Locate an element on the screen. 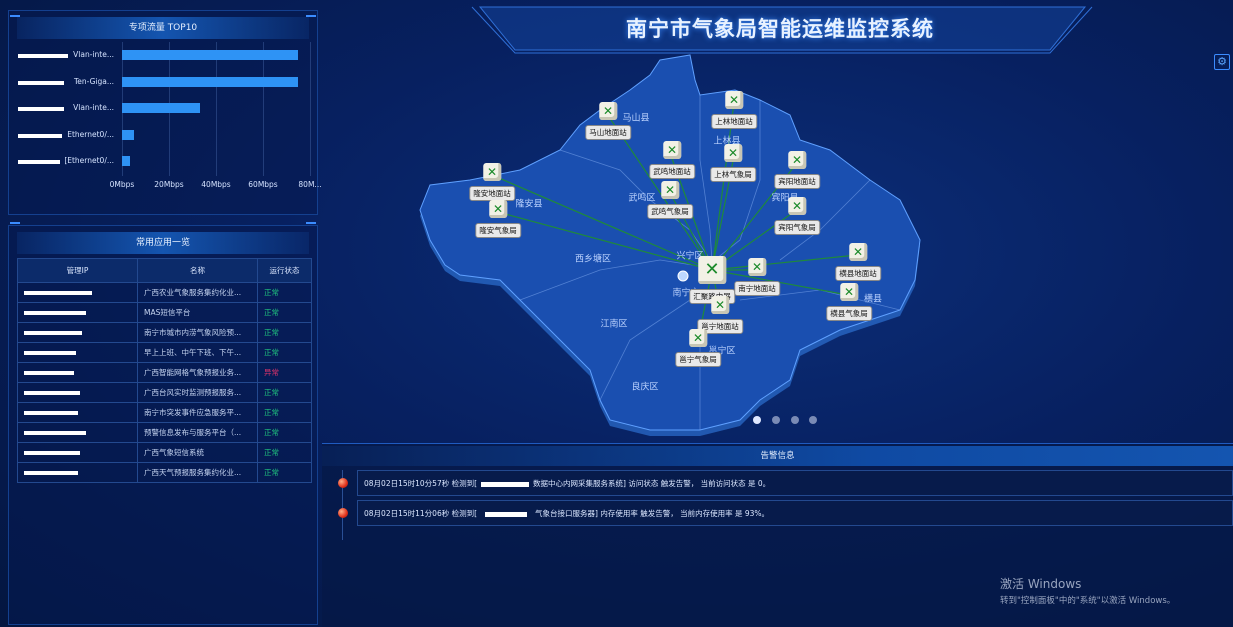 Image resolution: width=1233 pixels, height=627 pixels. map-node: 隆安地面站 is located at coordinates (492, 182).